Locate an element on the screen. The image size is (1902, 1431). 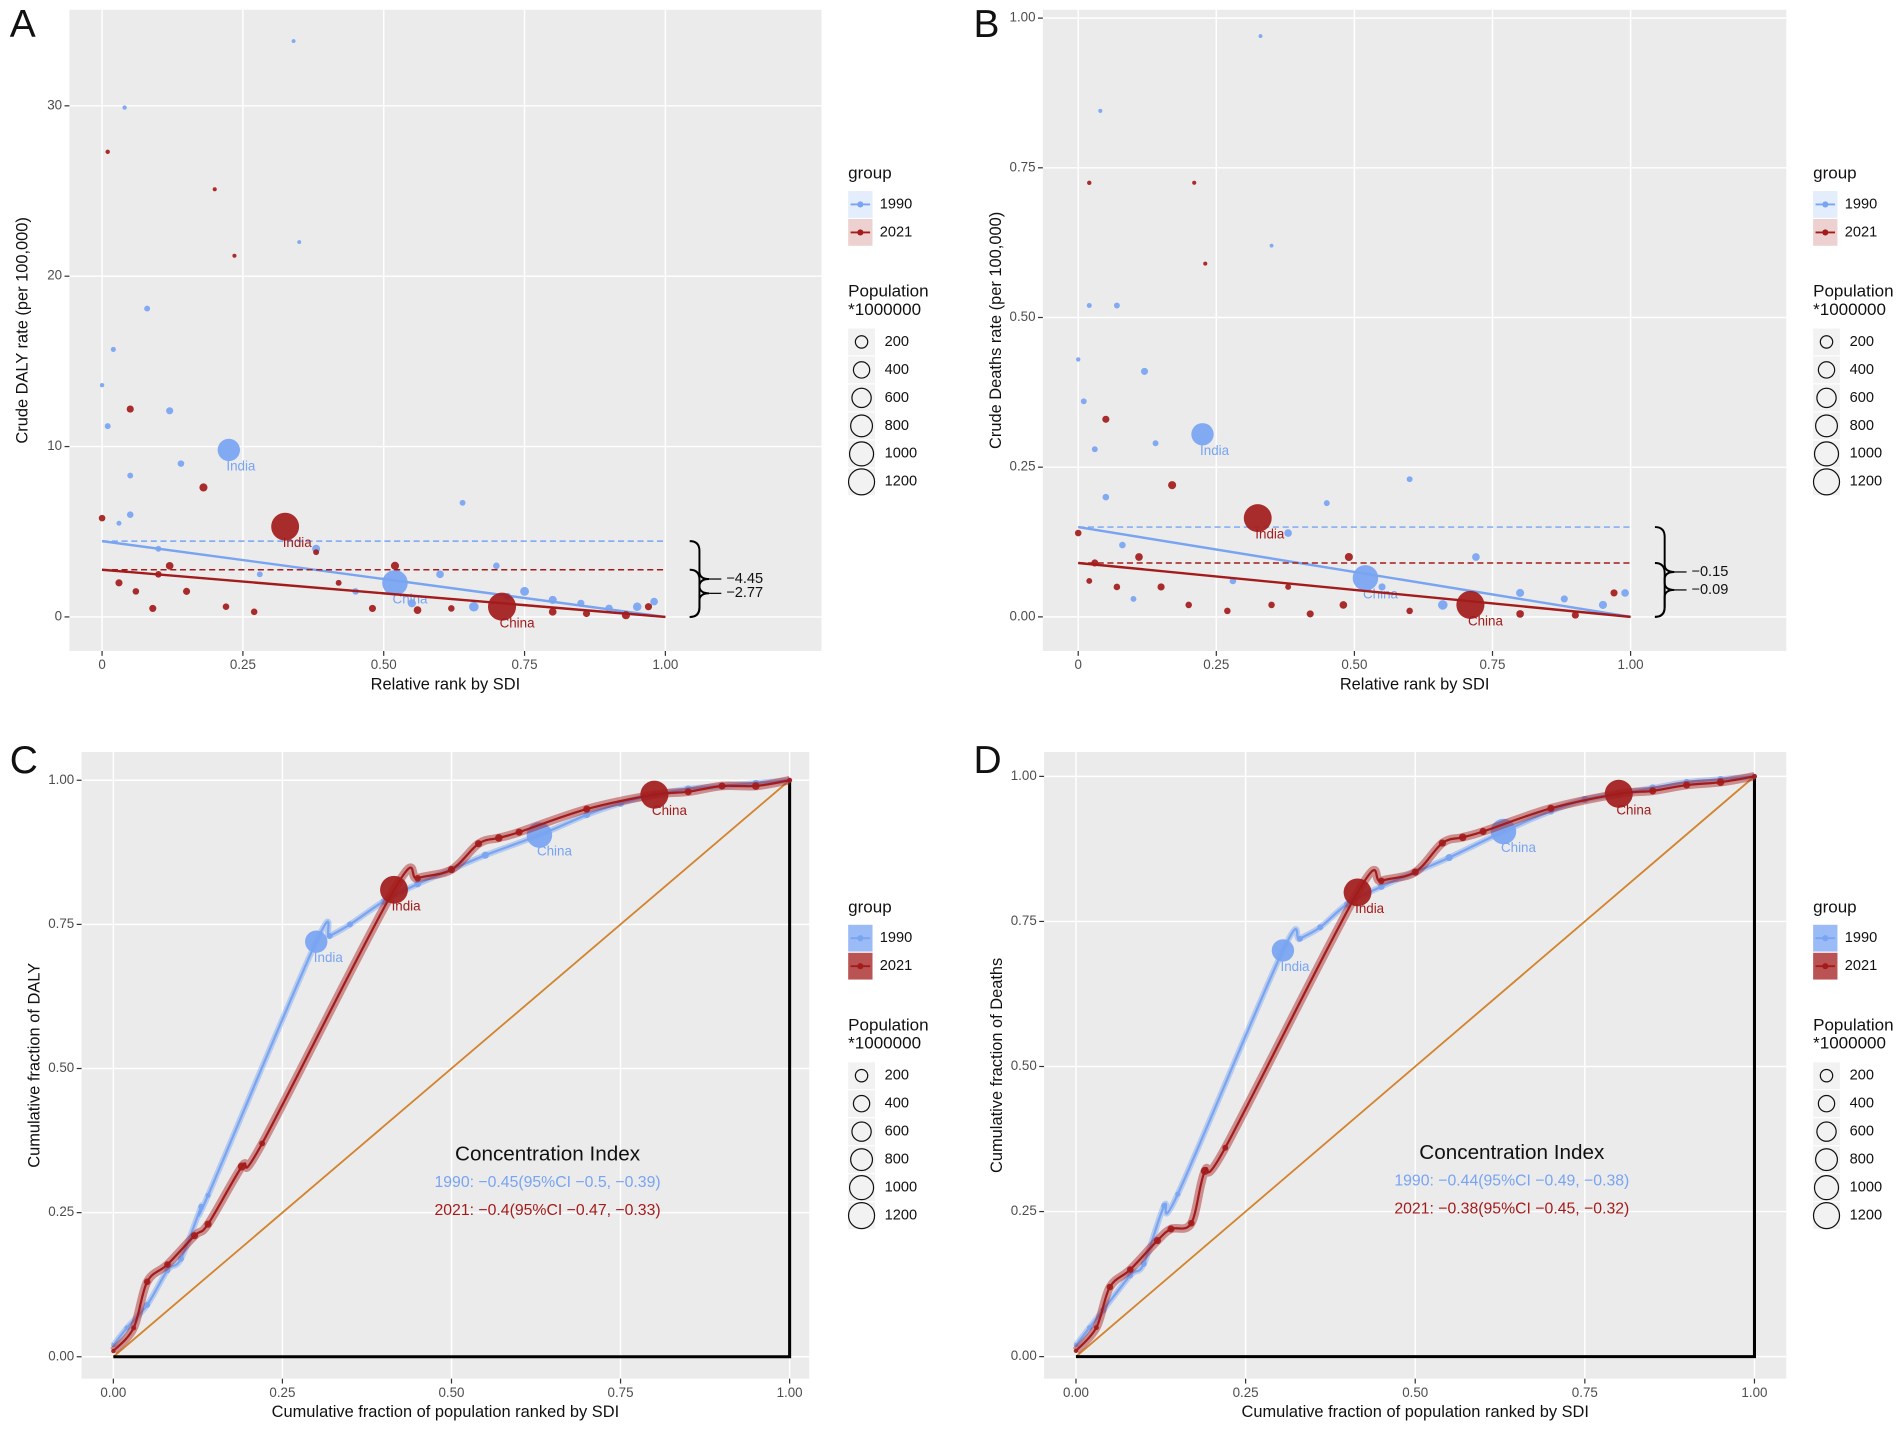
y-tick-label: 0.25 is located at coordinates (1024, 1210).